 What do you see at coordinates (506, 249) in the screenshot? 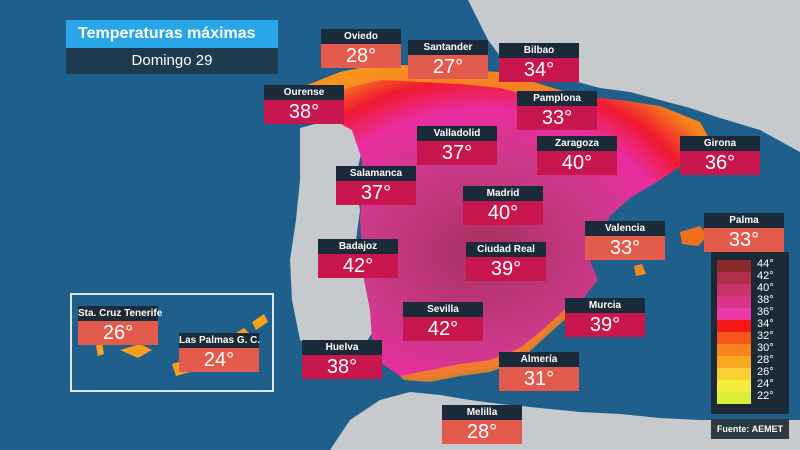
I see `city-name: Ciudad Real` at bounding box center [506, 249].